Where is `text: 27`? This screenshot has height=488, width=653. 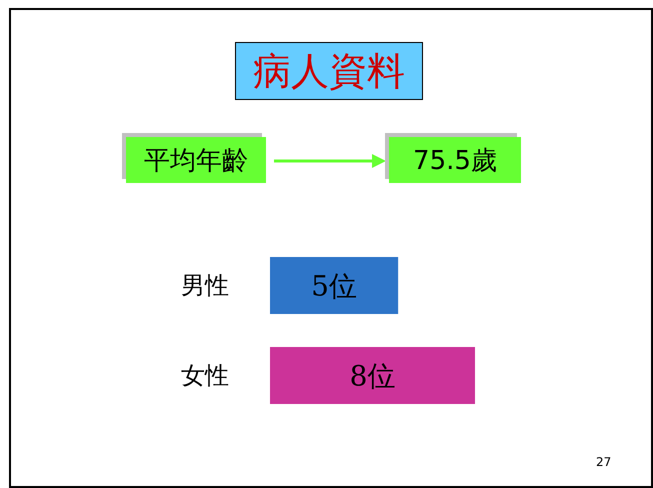
text: 27 is located at coordinates (604, 462).